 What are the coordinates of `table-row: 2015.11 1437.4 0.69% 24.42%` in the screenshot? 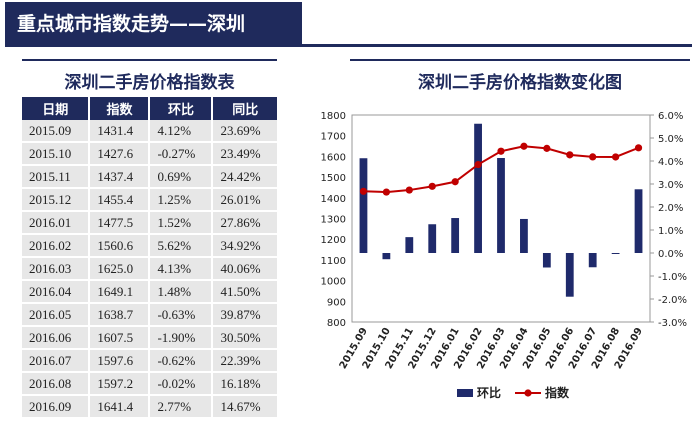 It's located at (149, 177).